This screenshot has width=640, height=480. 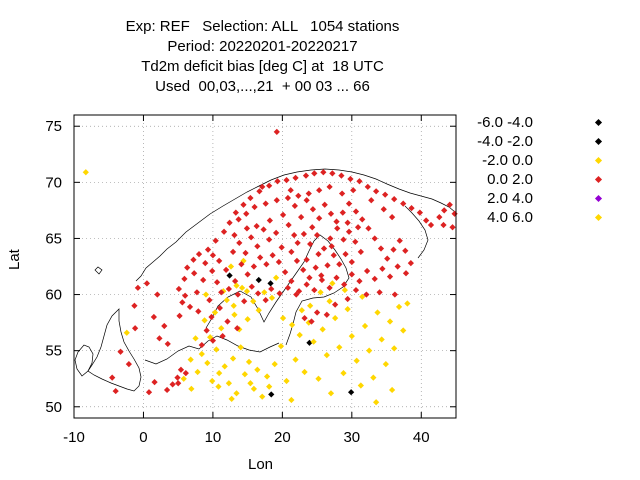 What do you see at coordinates (537, 180) in the screenshot?
I see `legend-entry: 0.0 2.0` at bounding box center [537, 180].